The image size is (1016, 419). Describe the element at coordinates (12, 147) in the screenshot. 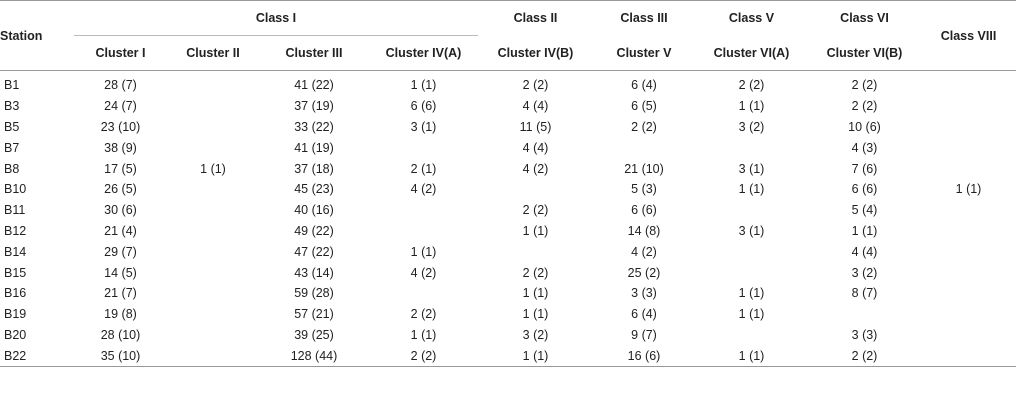

I see `station-cell: B7` at that location.